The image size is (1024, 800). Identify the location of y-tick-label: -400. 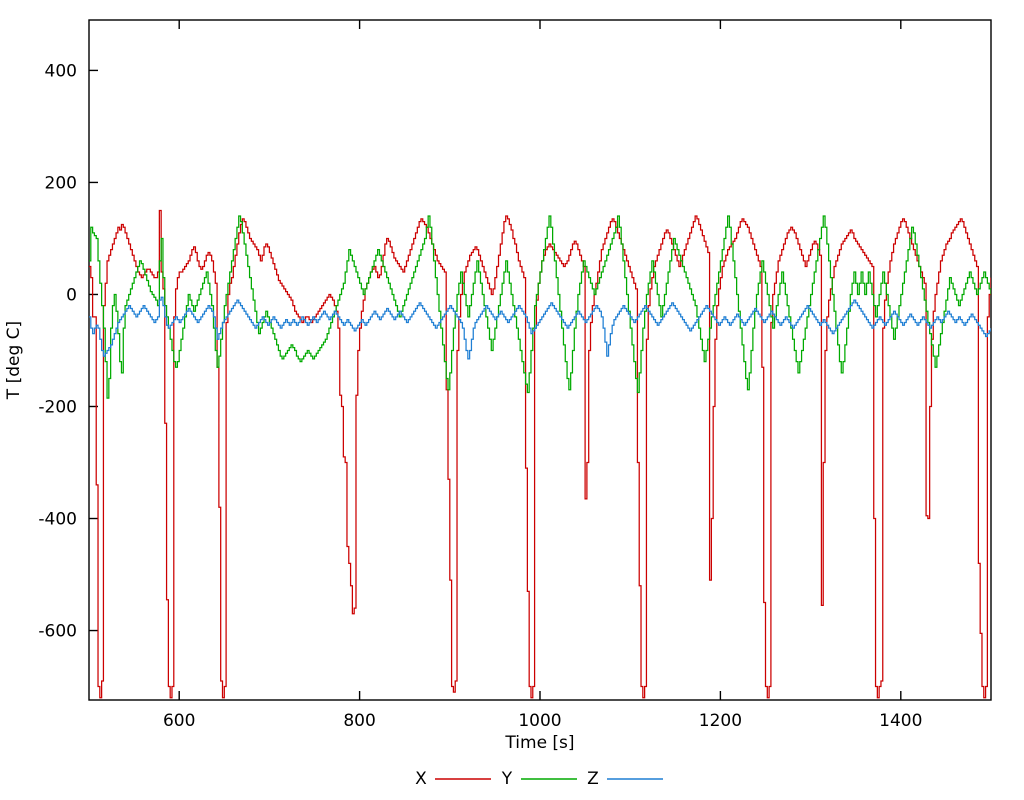
(57, 520).